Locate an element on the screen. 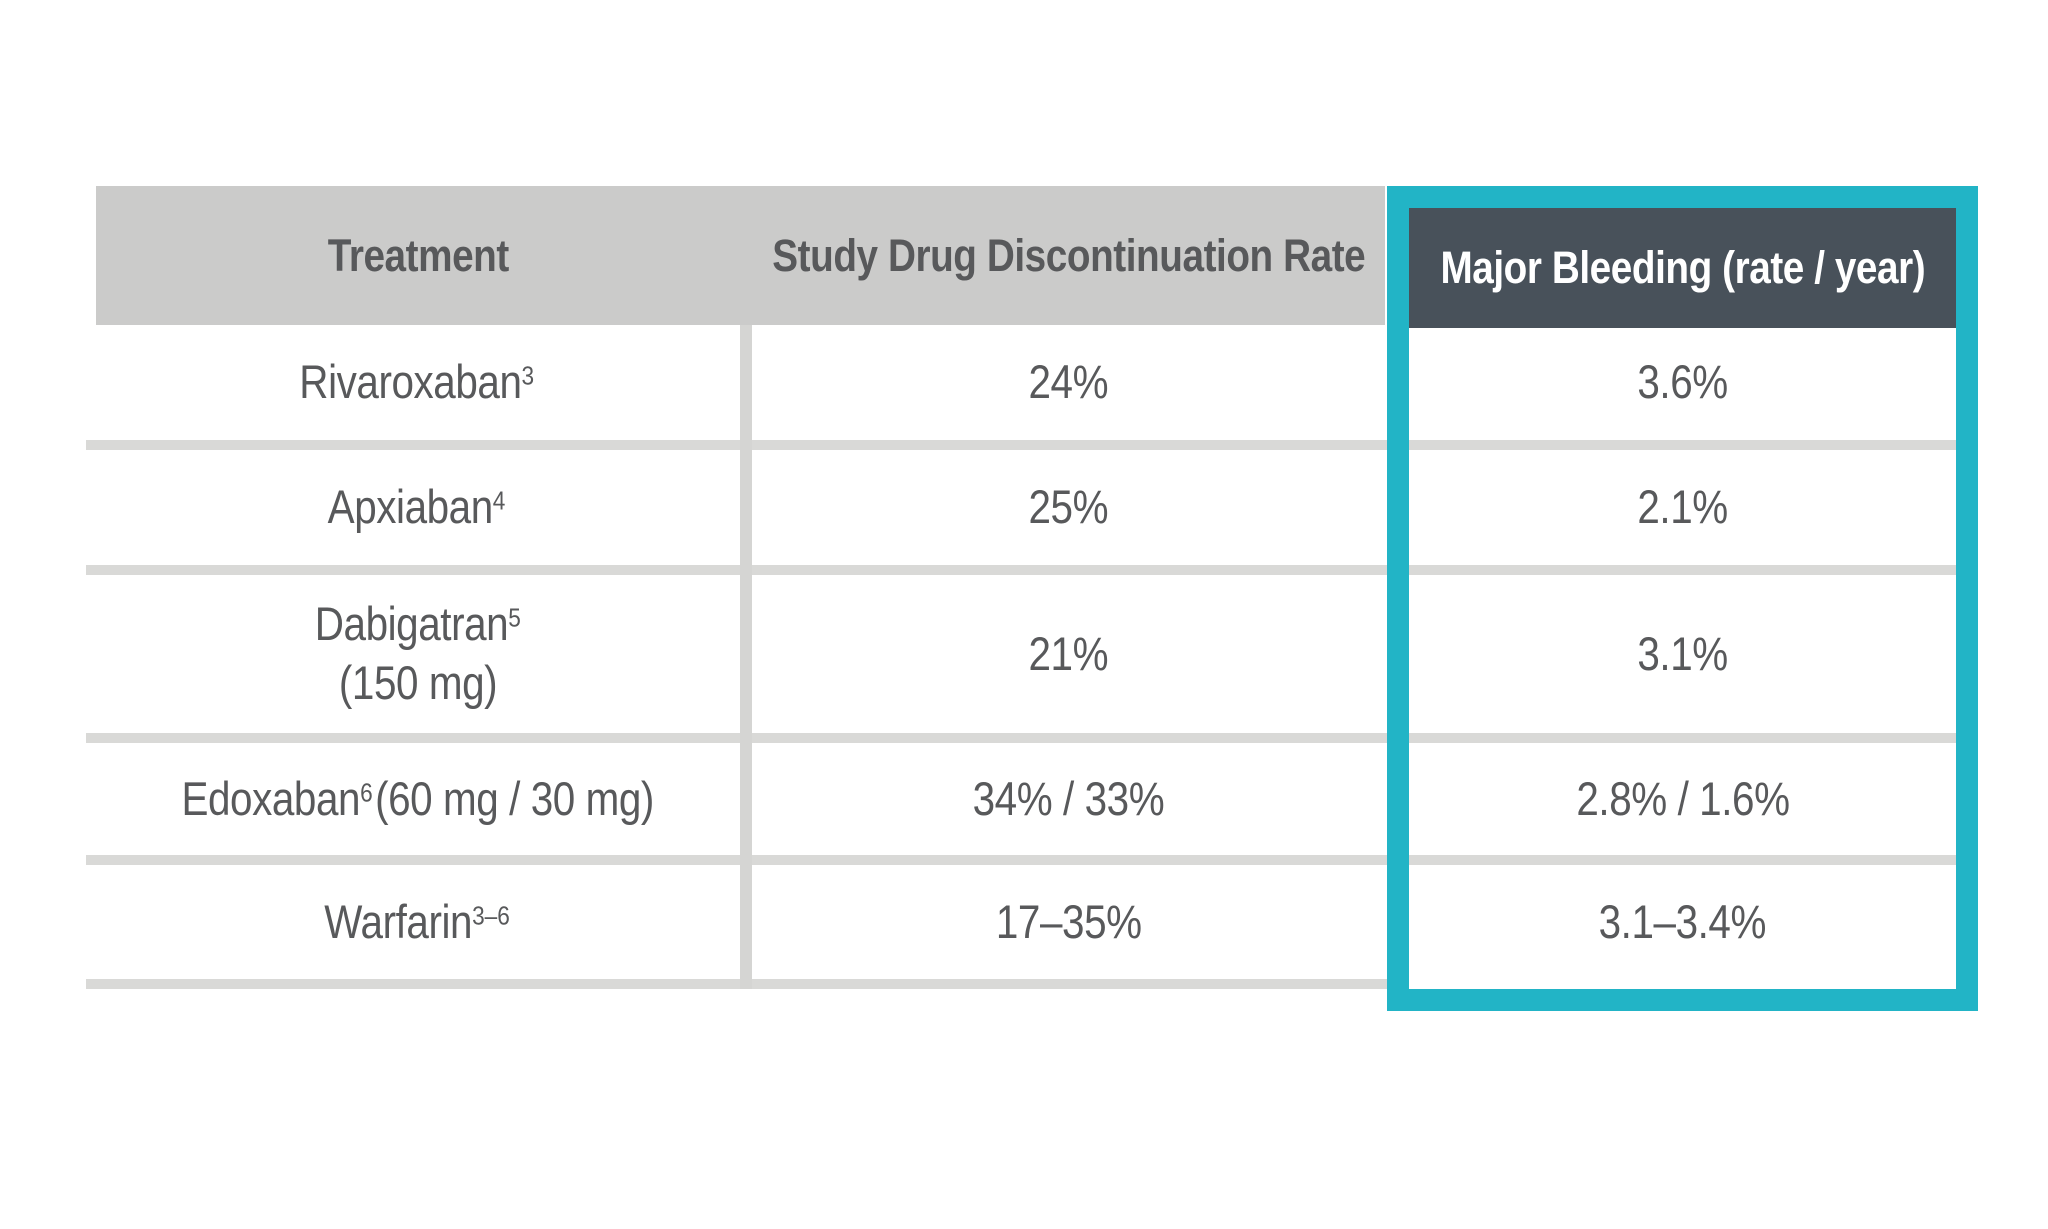 The width and height of the screenshot is (2048, 1229). bleeding-value: 3.6% is located at coordinates (1682, 382).